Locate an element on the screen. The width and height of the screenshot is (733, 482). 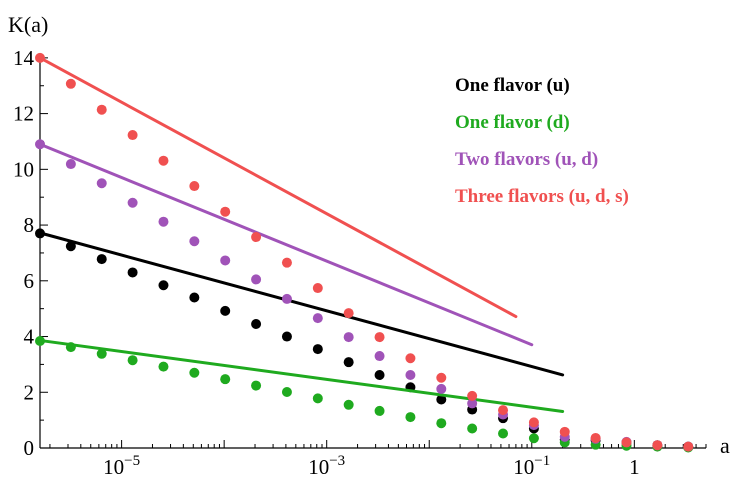
x-minor-ticks is located at coordinates (378, 444).